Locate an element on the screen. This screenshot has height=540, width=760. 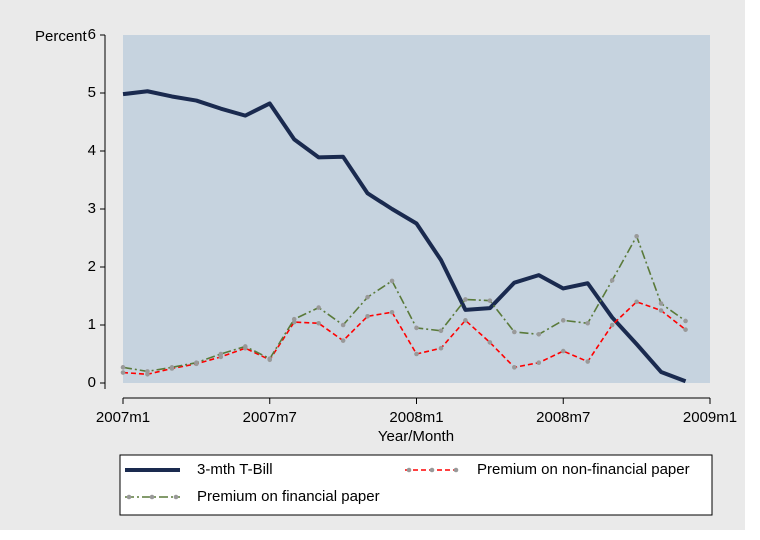
legend-box is located at coordinates (416, 485).